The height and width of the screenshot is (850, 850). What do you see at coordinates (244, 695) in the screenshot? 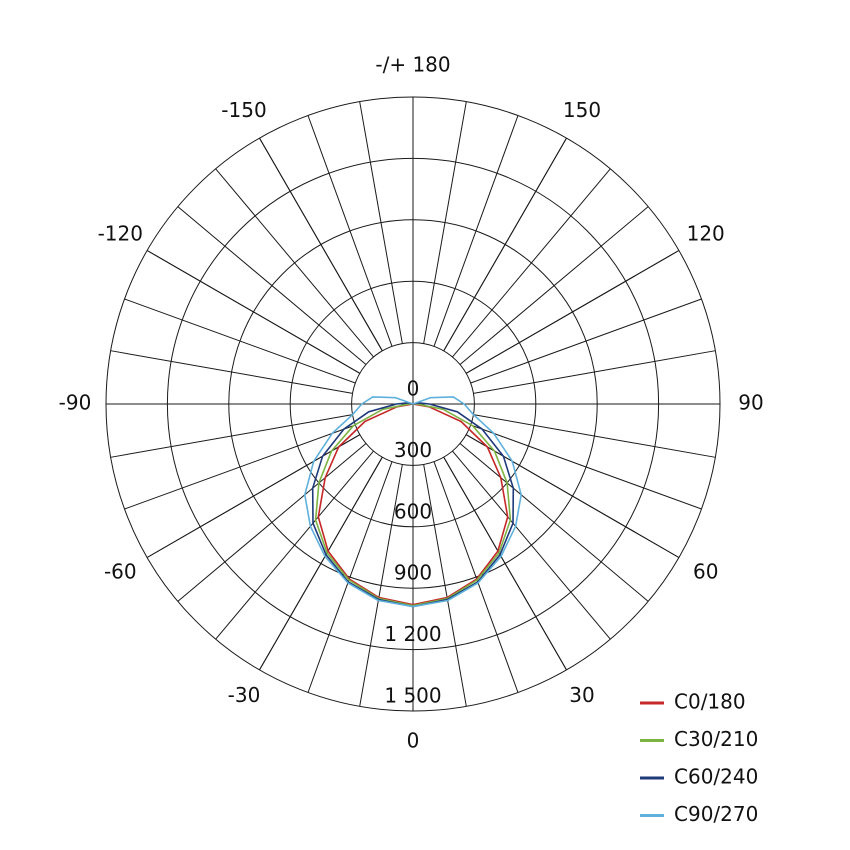
I see `angle-label: -30` at bounding box center [244, 695].